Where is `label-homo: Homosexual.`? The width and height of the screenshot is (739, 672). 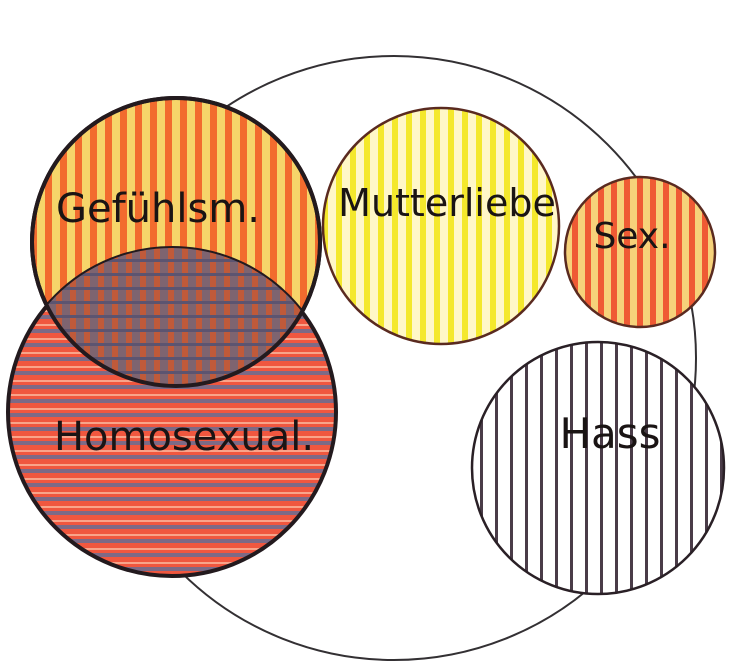
label-homo: Homosexual. is located at coordinates (184, 437).